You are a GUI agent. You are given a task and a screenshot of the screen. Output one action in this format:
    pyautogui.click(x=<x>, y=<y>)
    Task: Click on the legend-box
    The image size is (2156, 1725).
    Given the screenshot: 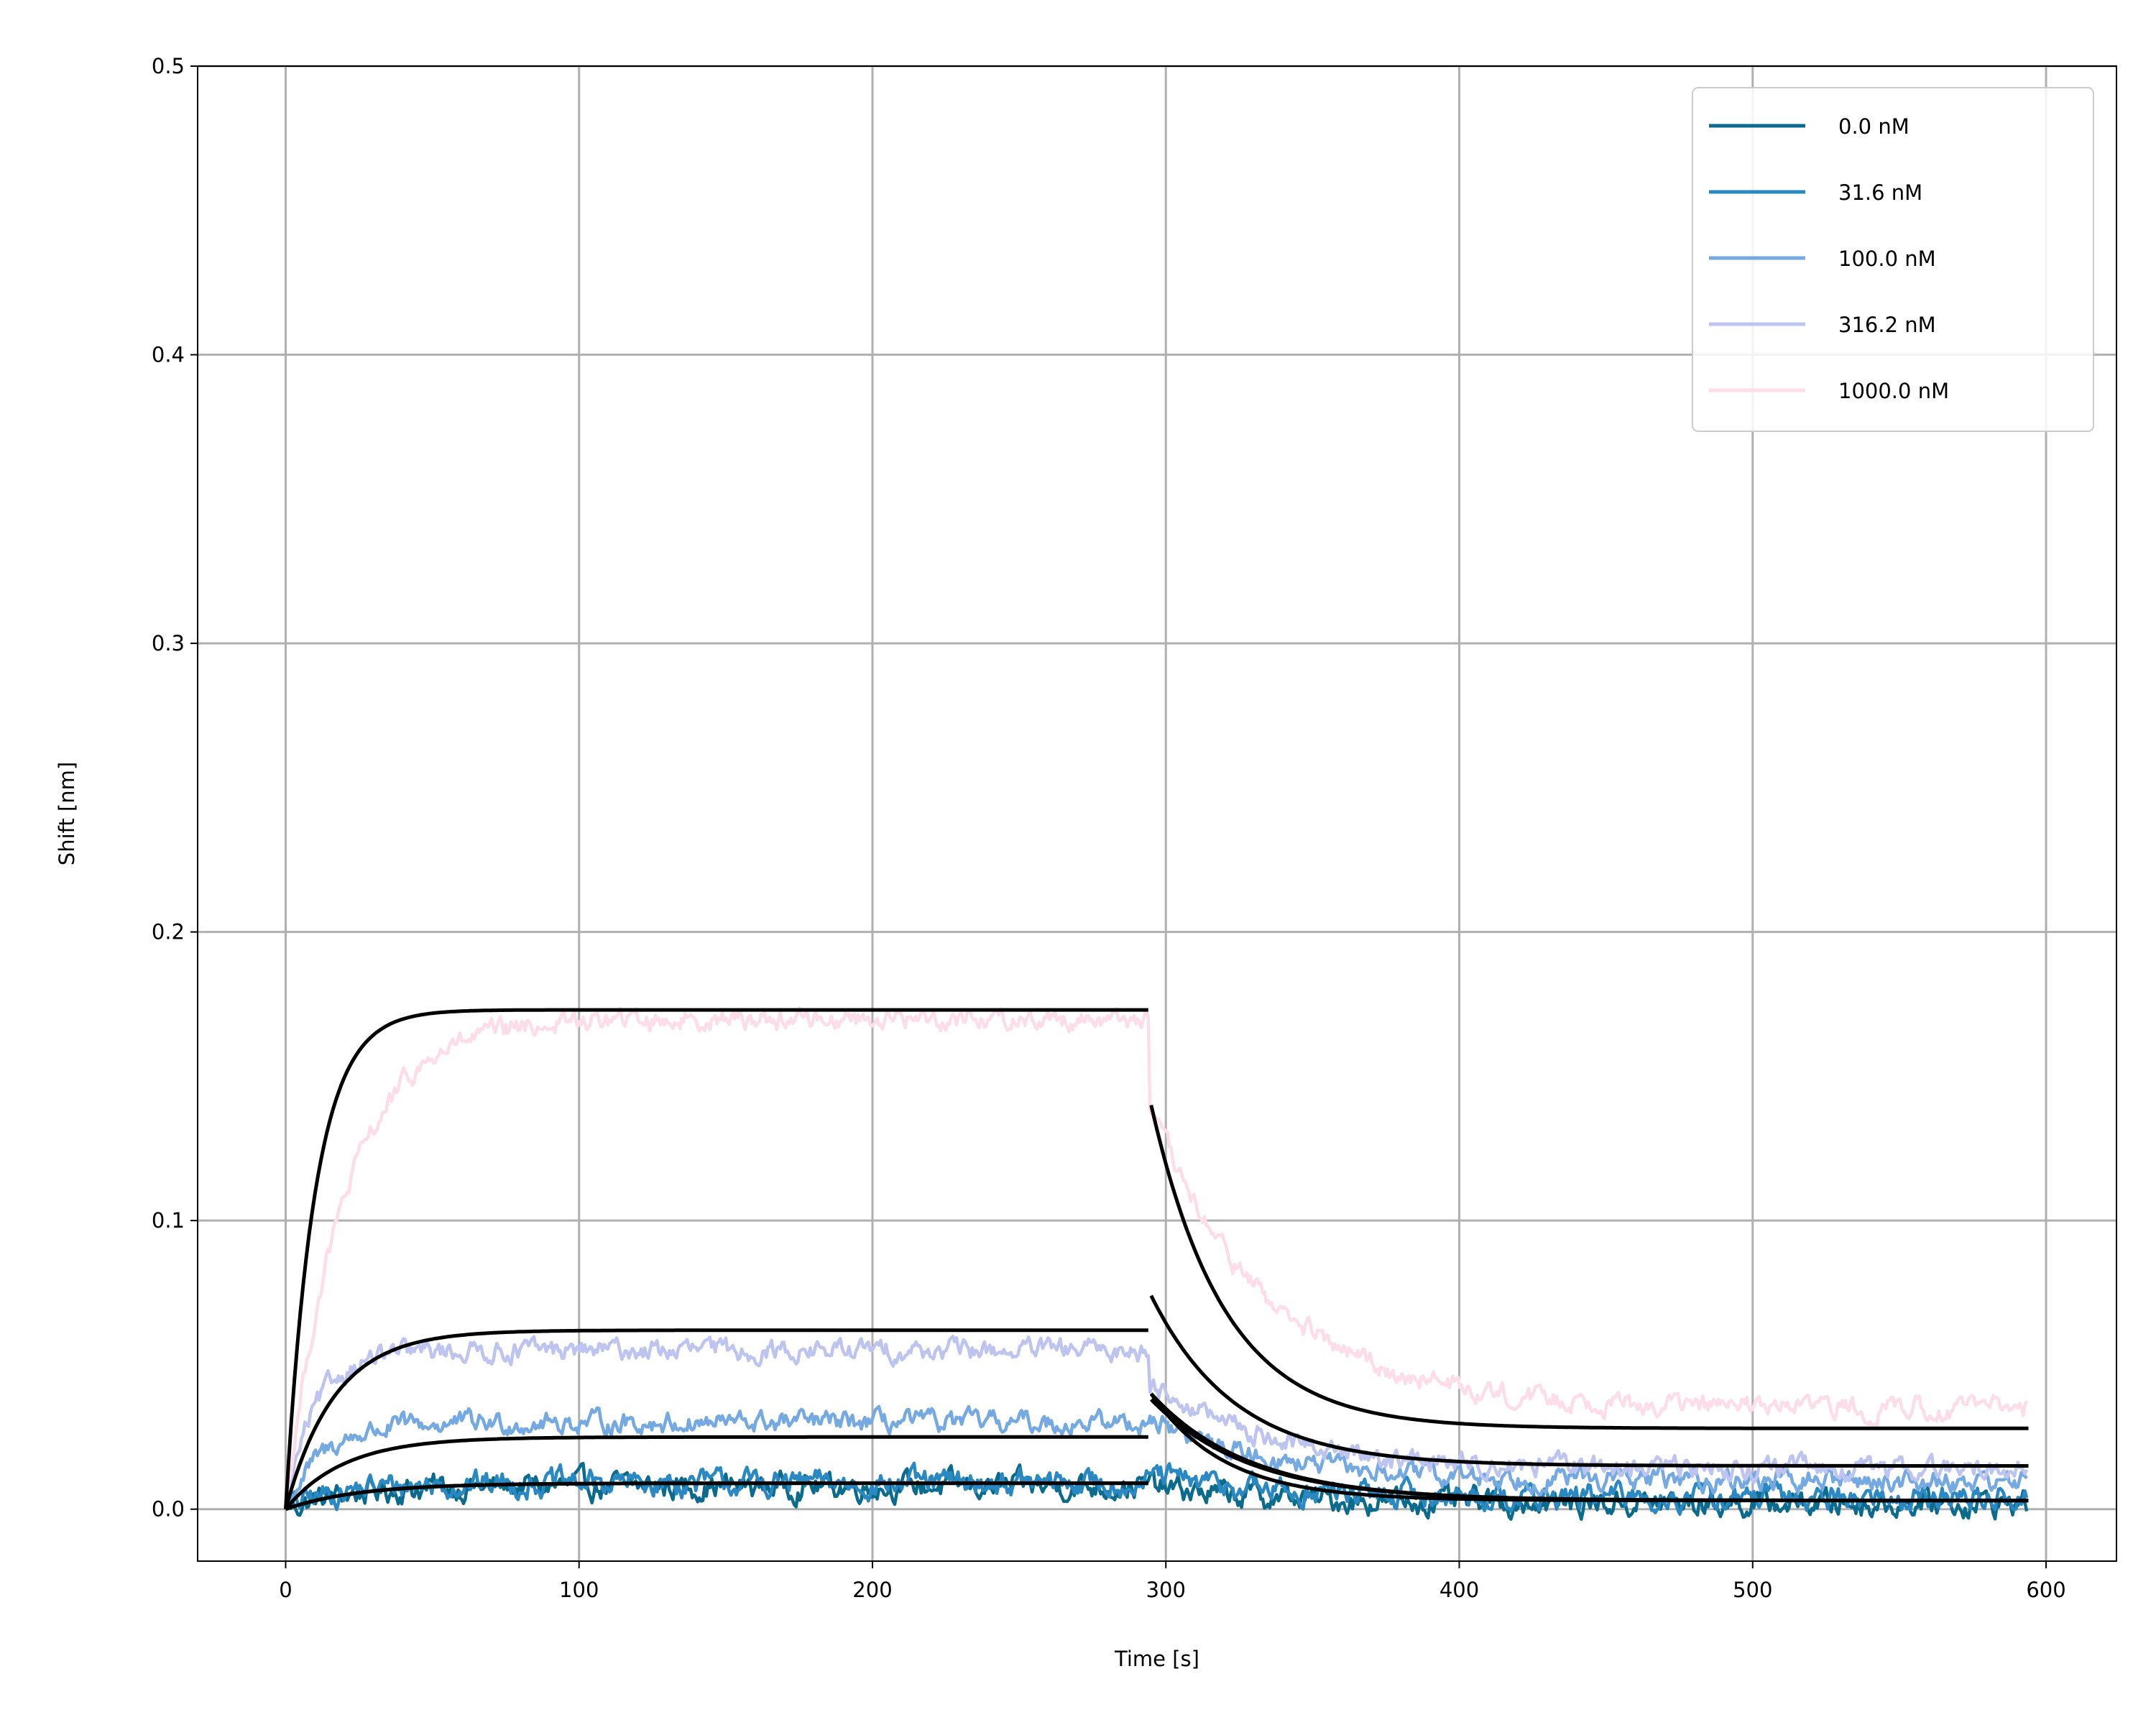 What is the action you would take?
    pyautogui.click(x=1893, y=259)
    